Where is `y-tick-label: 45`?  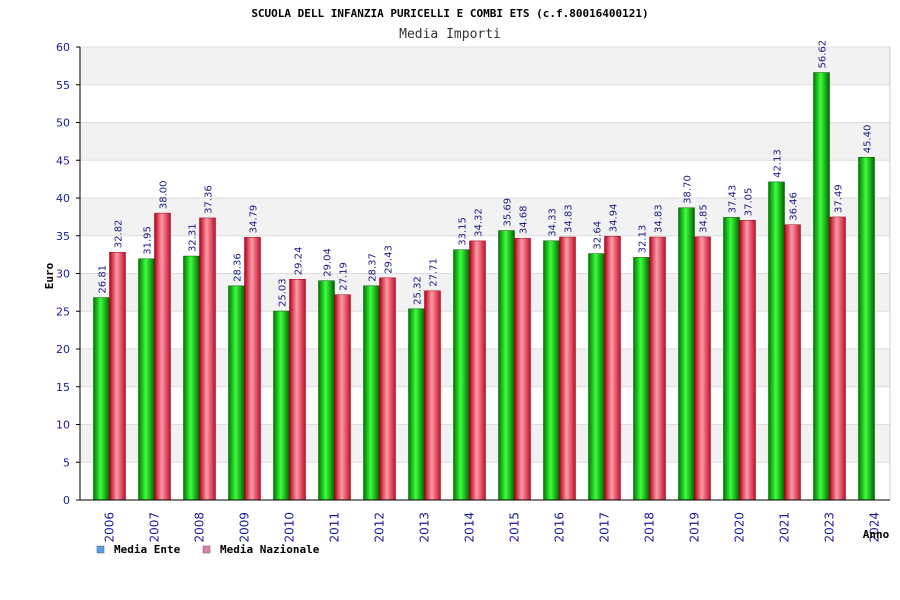 y-tick-label: 45 is located at coordinates (63, 160).